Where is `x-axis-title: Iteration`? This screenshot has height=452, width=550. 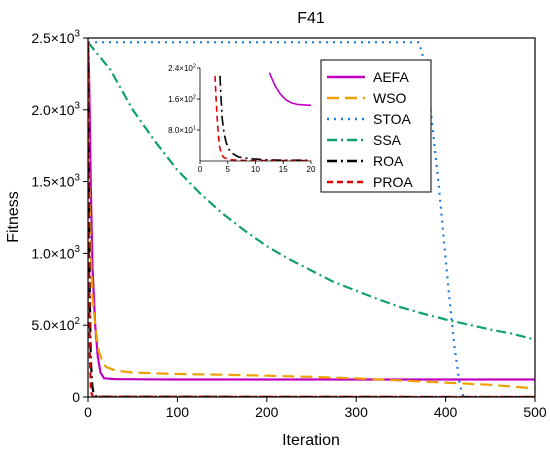
x-axis-title: Iteration is located at coordinates (311, 440).